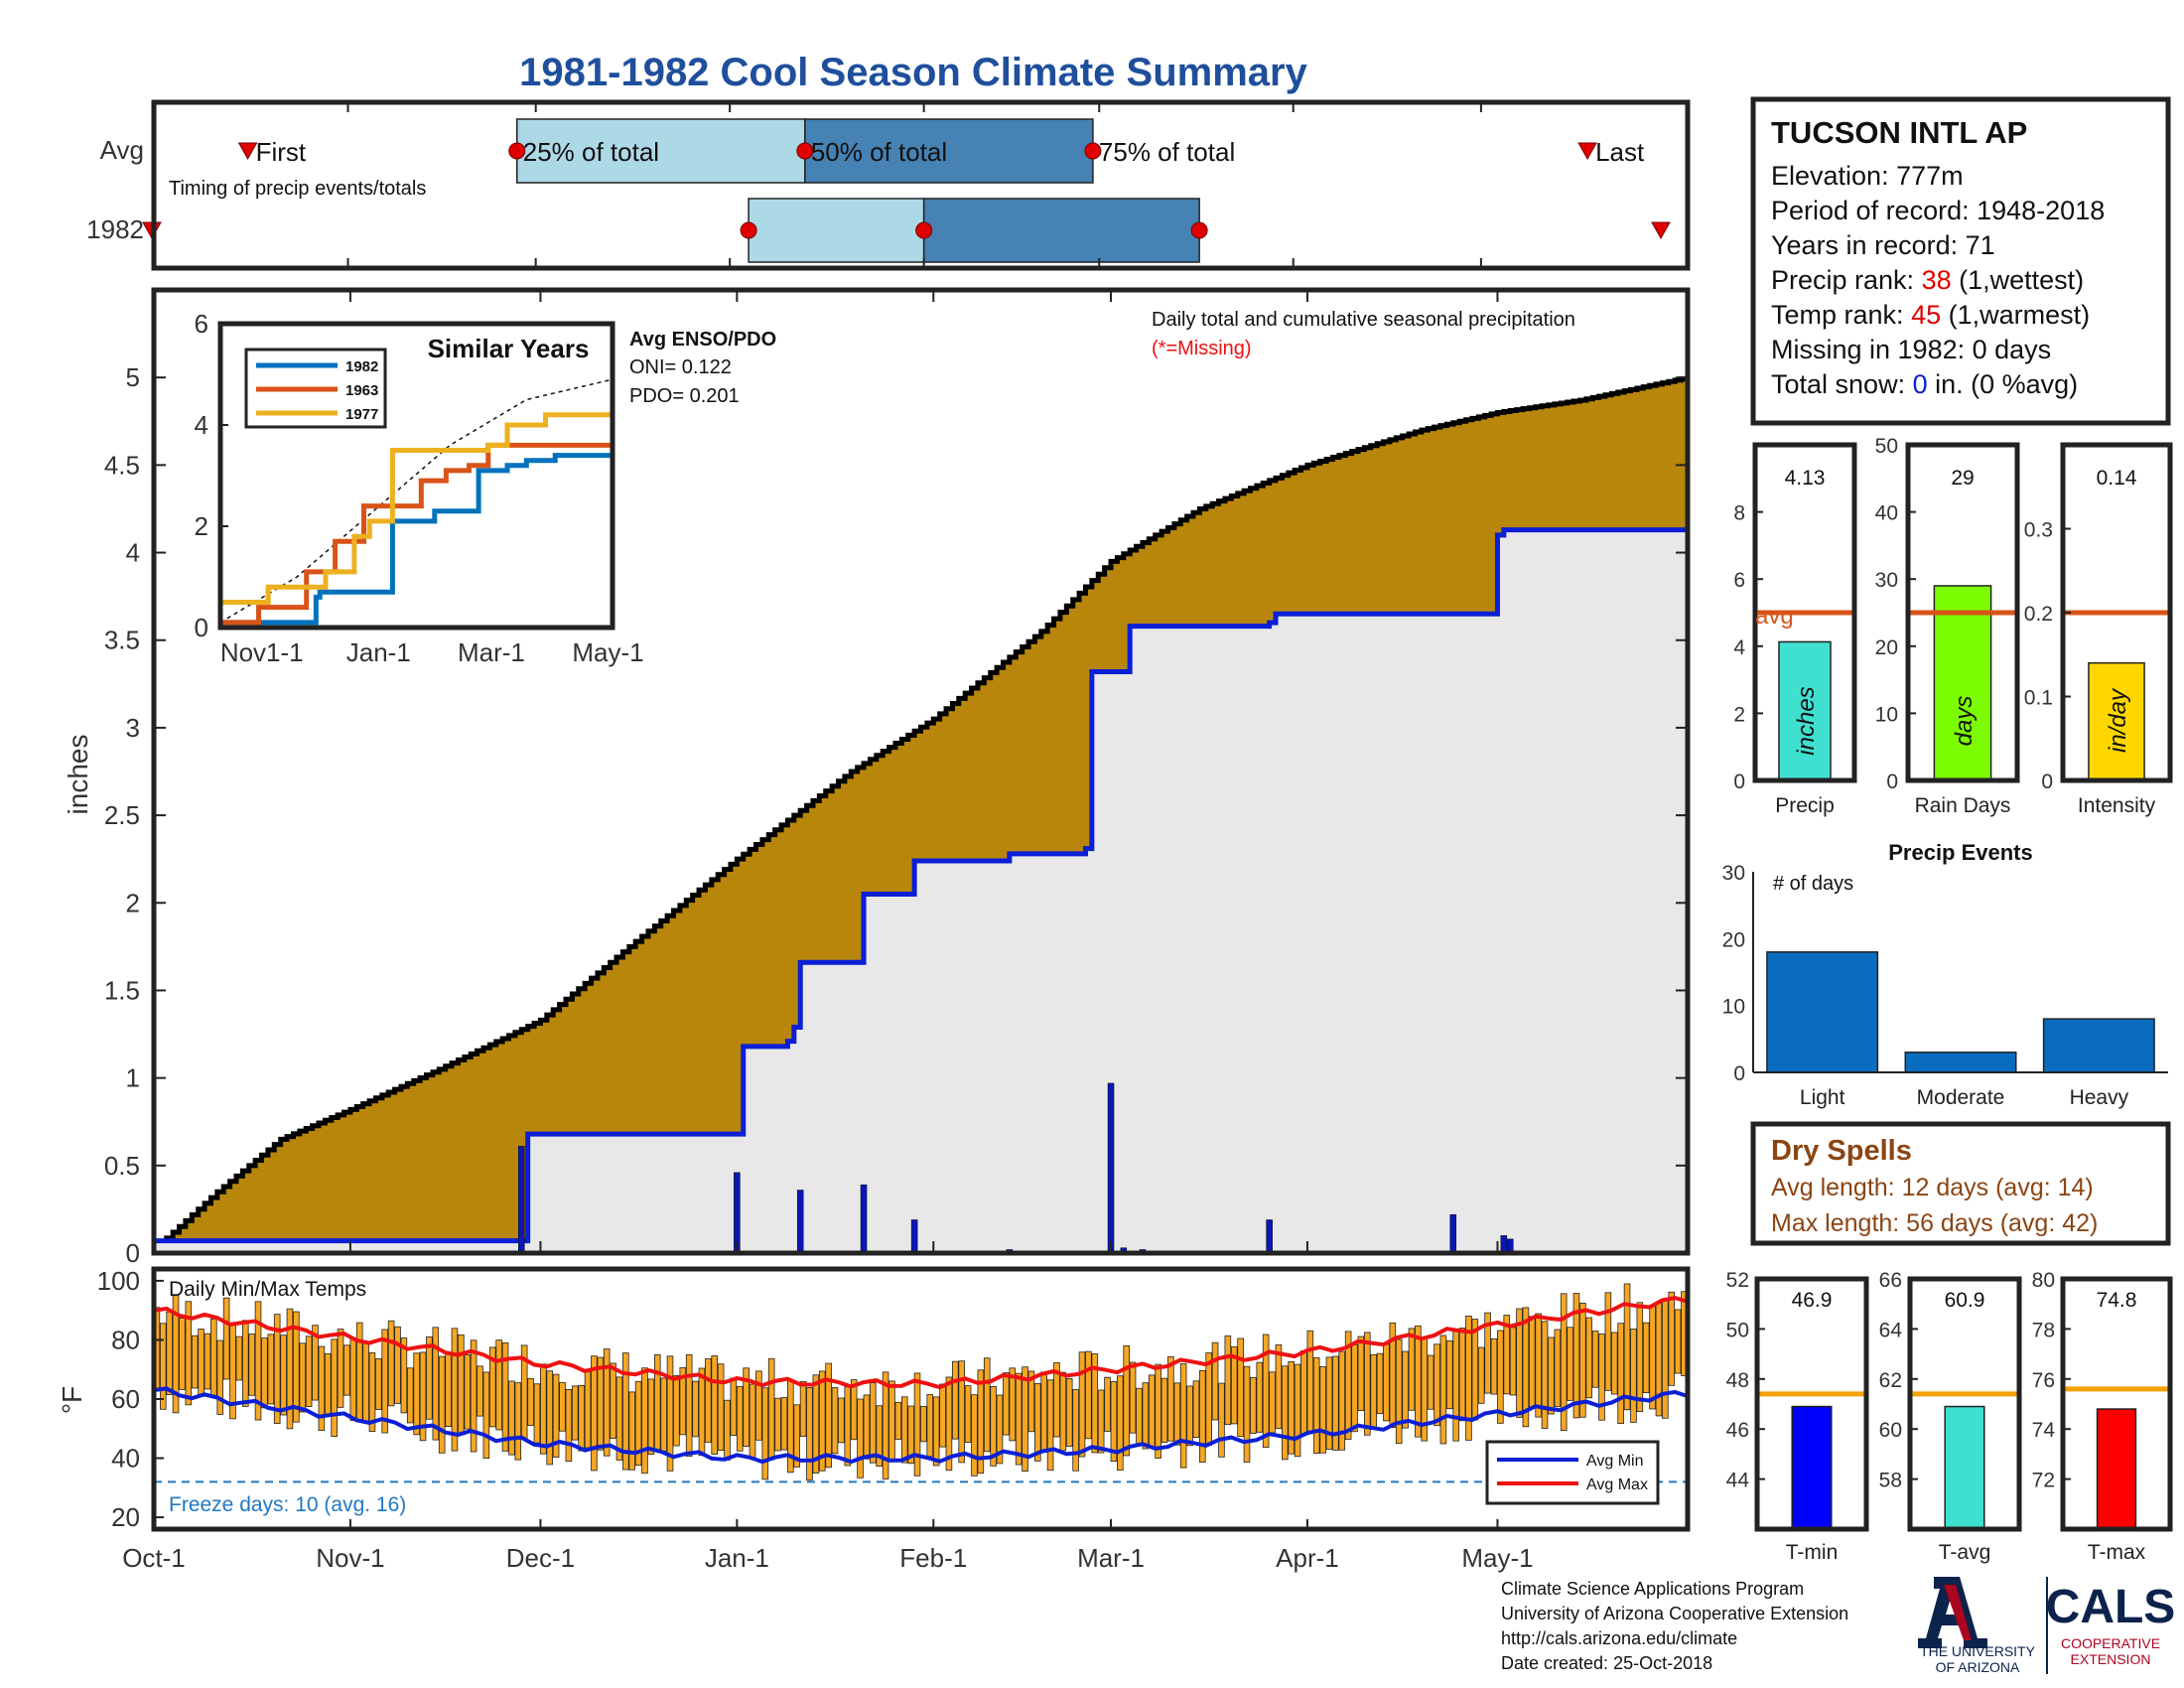 Image resolution: width=2184 pixels, height=1688 pixels. I want to click on temp-bar-tick-label: 66, so click(1890, 1280).